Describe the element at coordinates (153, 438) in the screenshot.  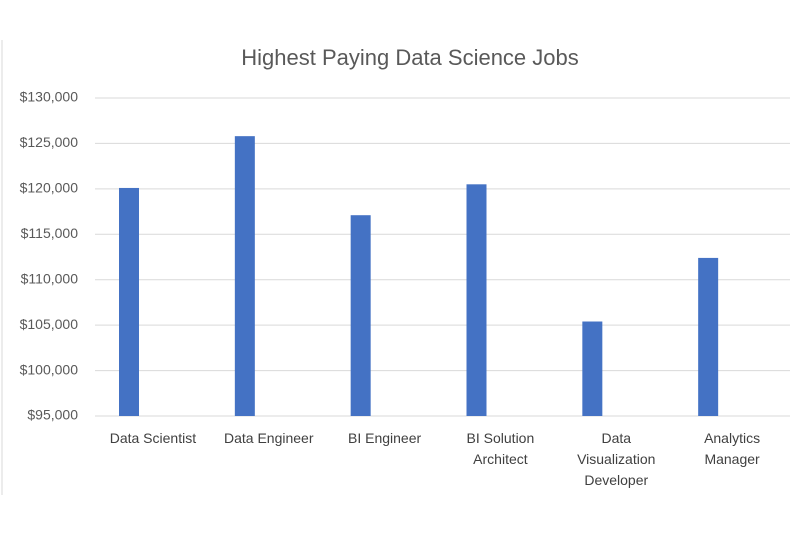
I see `x-tick-label: Data Scientist` at that location.